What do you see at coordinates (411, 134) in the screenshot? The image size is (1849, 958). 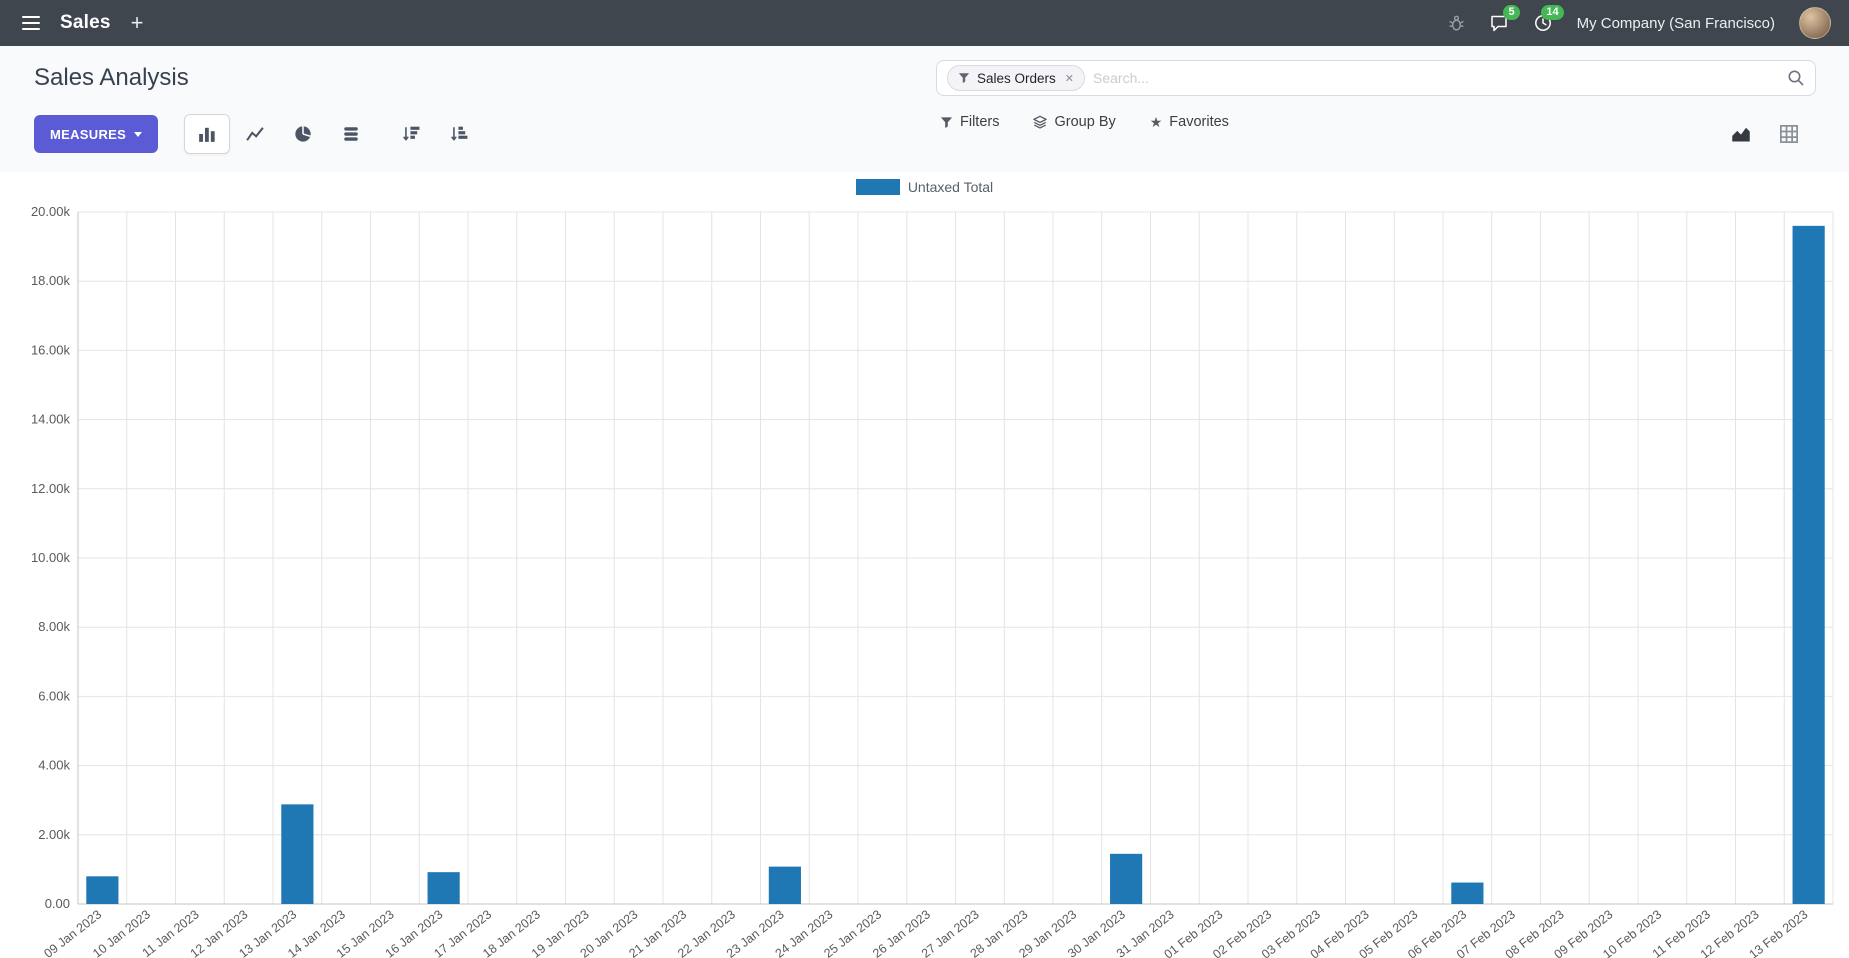 I see `sort-descending-button` at bounding box center [411, 134].